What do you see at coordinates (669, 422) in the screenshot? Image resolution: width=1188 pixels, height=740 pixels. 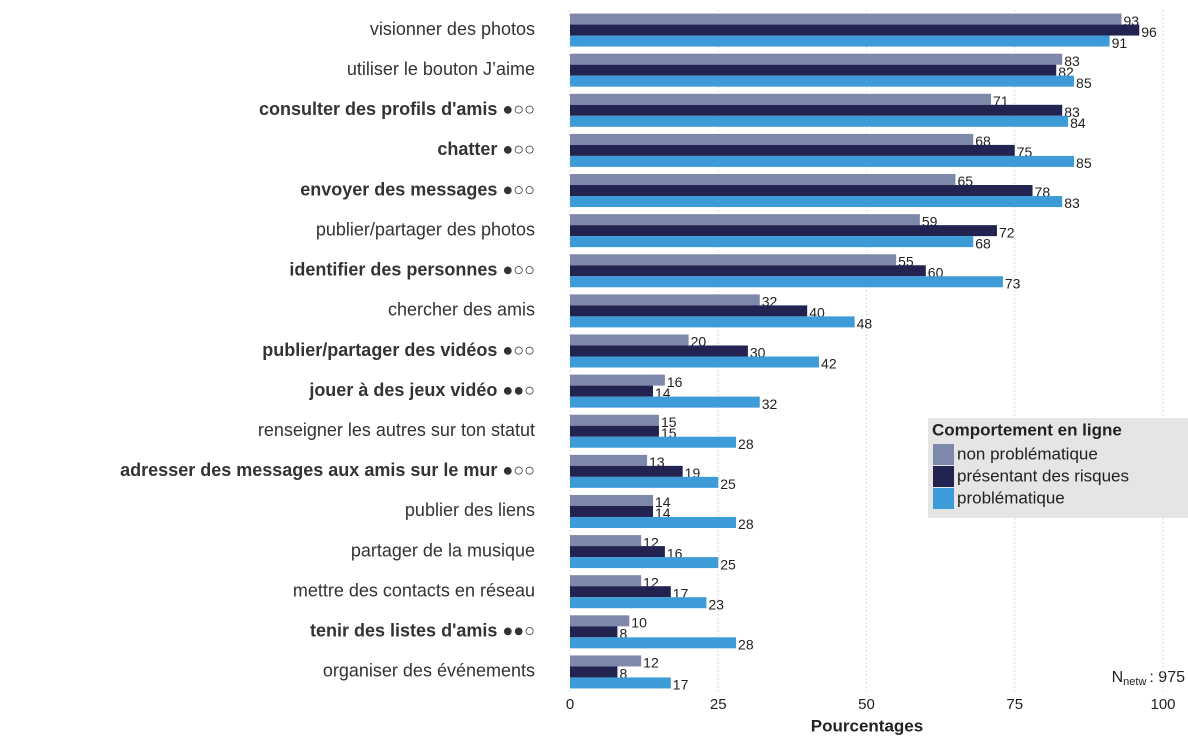 I see `value-label: 15` at bounding box center [669, 422].